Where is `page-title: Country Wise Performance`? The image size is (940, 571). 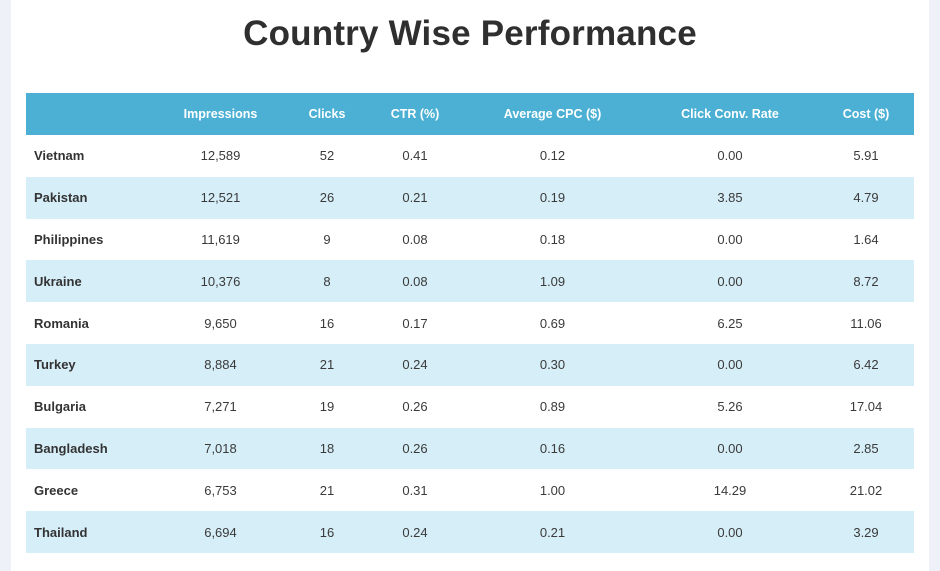 page-title: Country Wise Performance is located at coordinates (470, 33).